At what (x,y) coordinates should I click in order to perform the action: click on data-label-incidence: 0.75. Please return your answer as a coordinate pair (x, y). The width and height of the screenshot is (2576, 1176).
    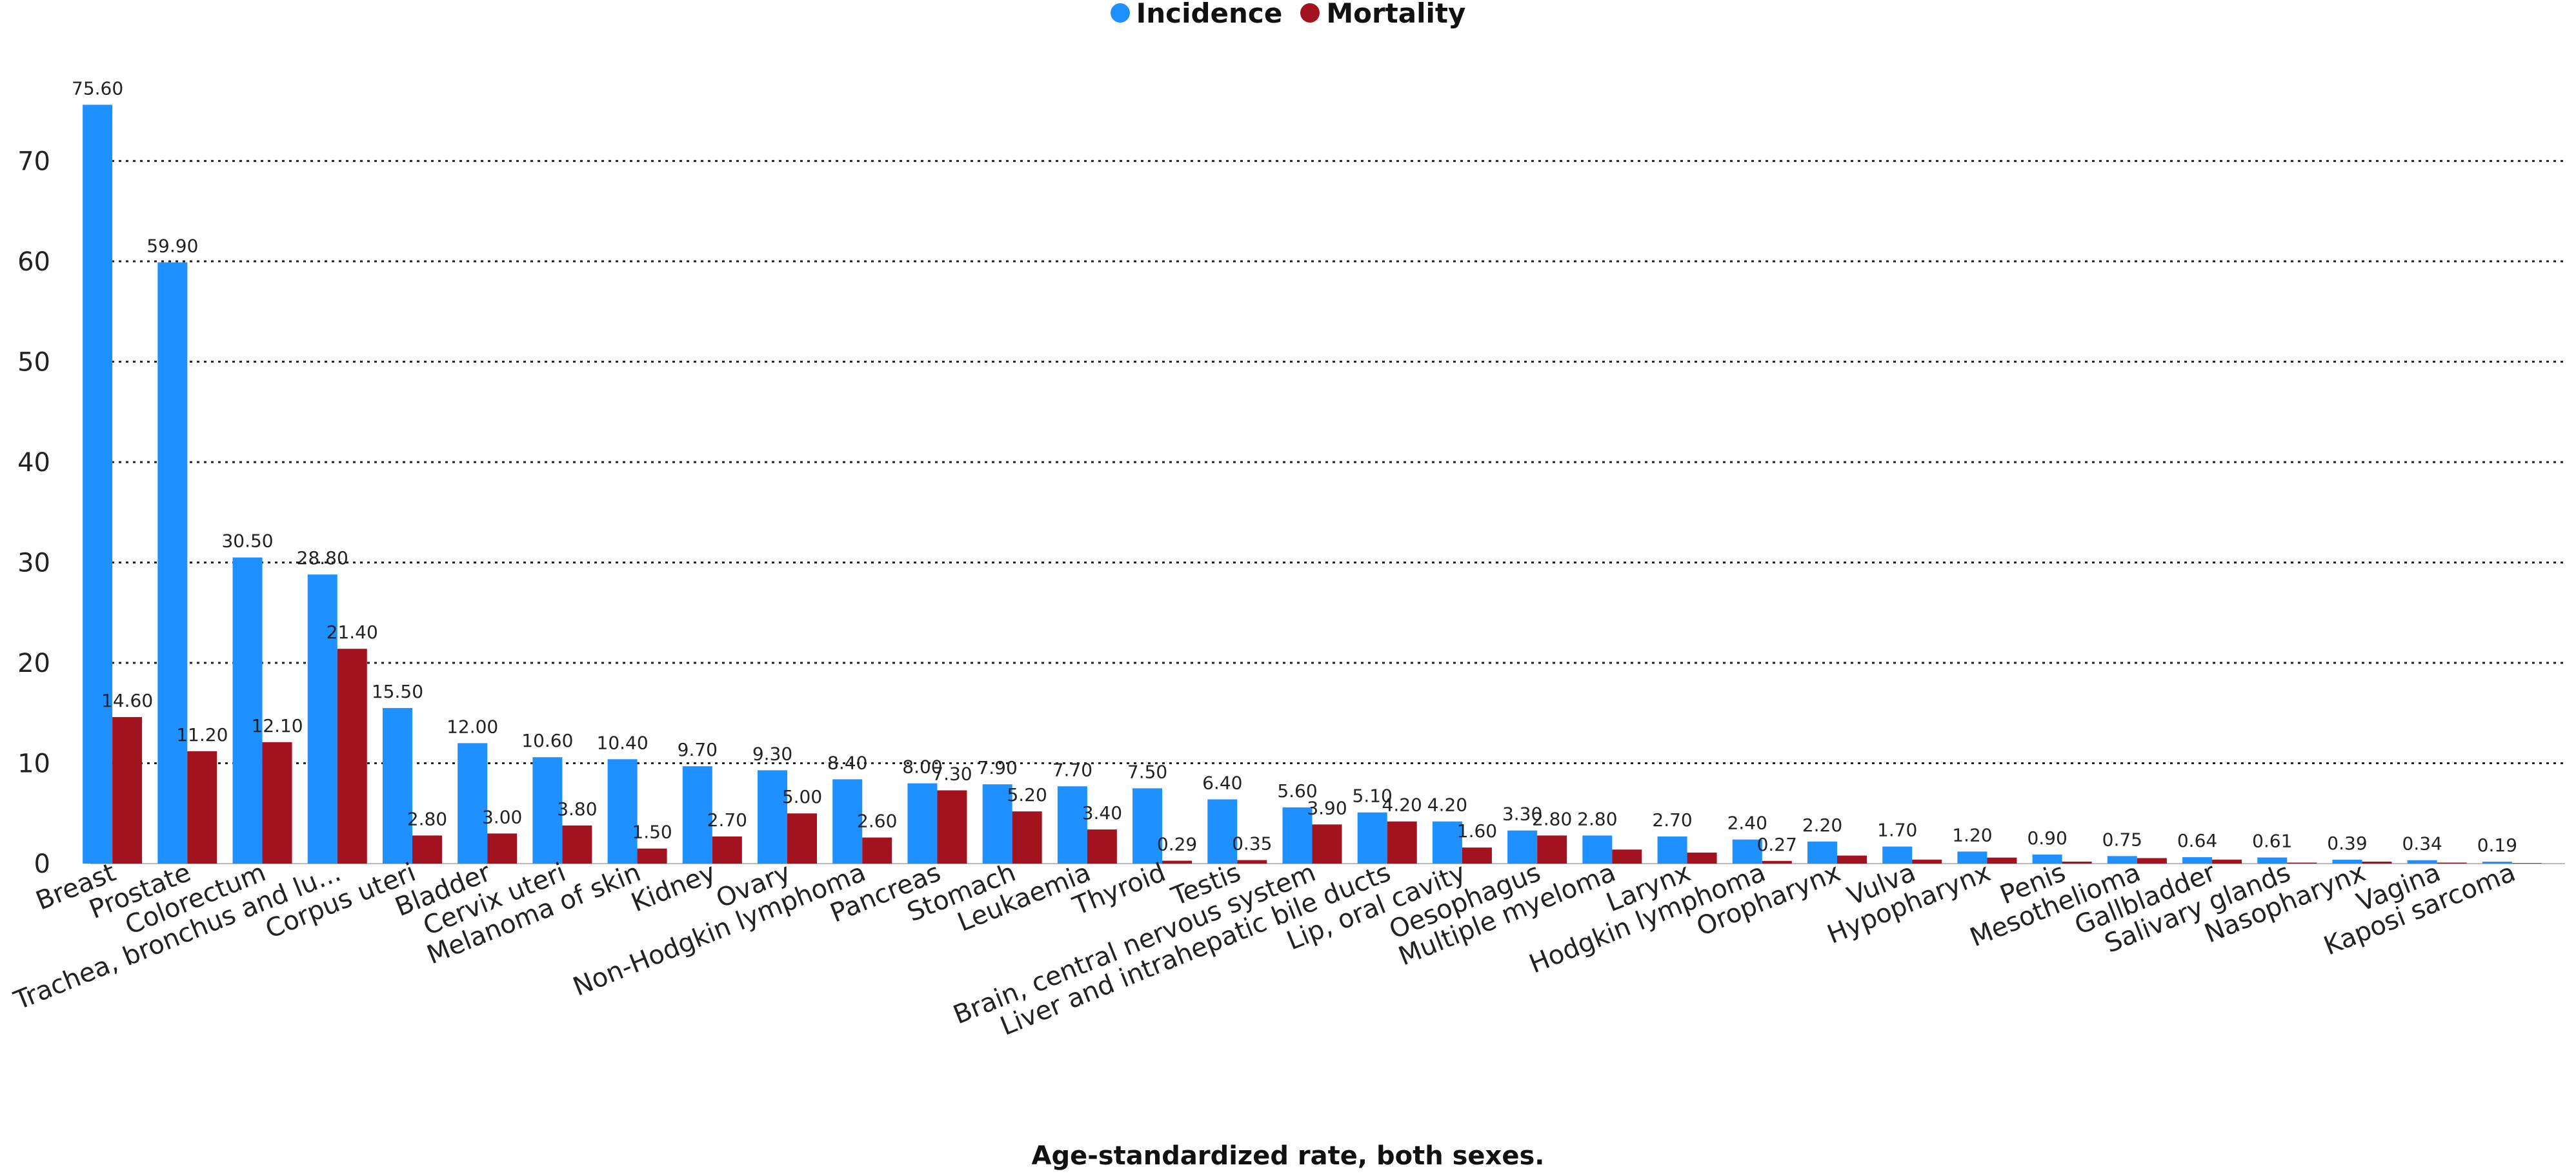
    Looking at the image, I should click on (2122, 839).